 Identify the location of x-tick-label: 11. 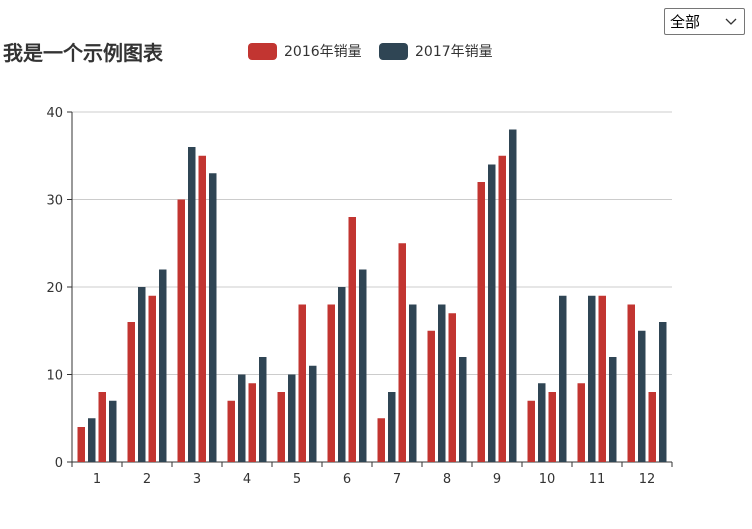
(597, 479).